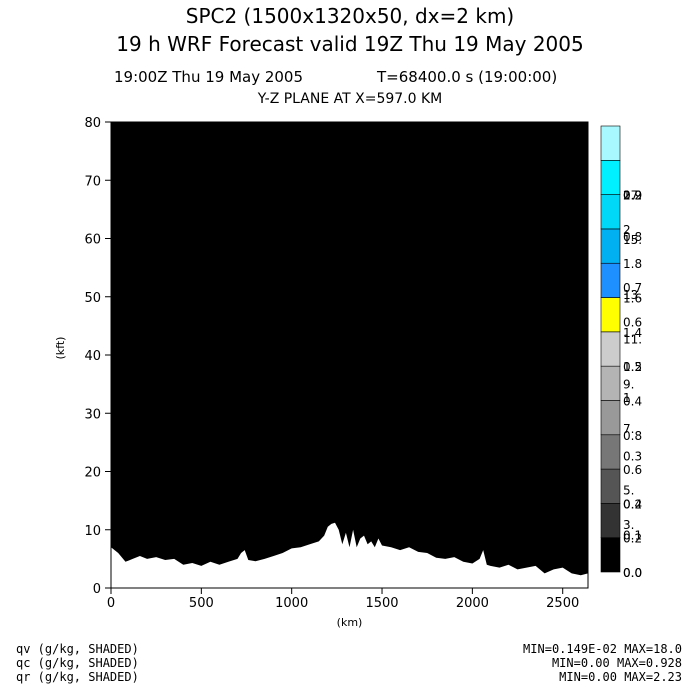 The width and height of the screenshot is (700, 700). Describe the element at coordinates (92, 356) in the screenshot. I see `y-tick-label: 40` at that location.